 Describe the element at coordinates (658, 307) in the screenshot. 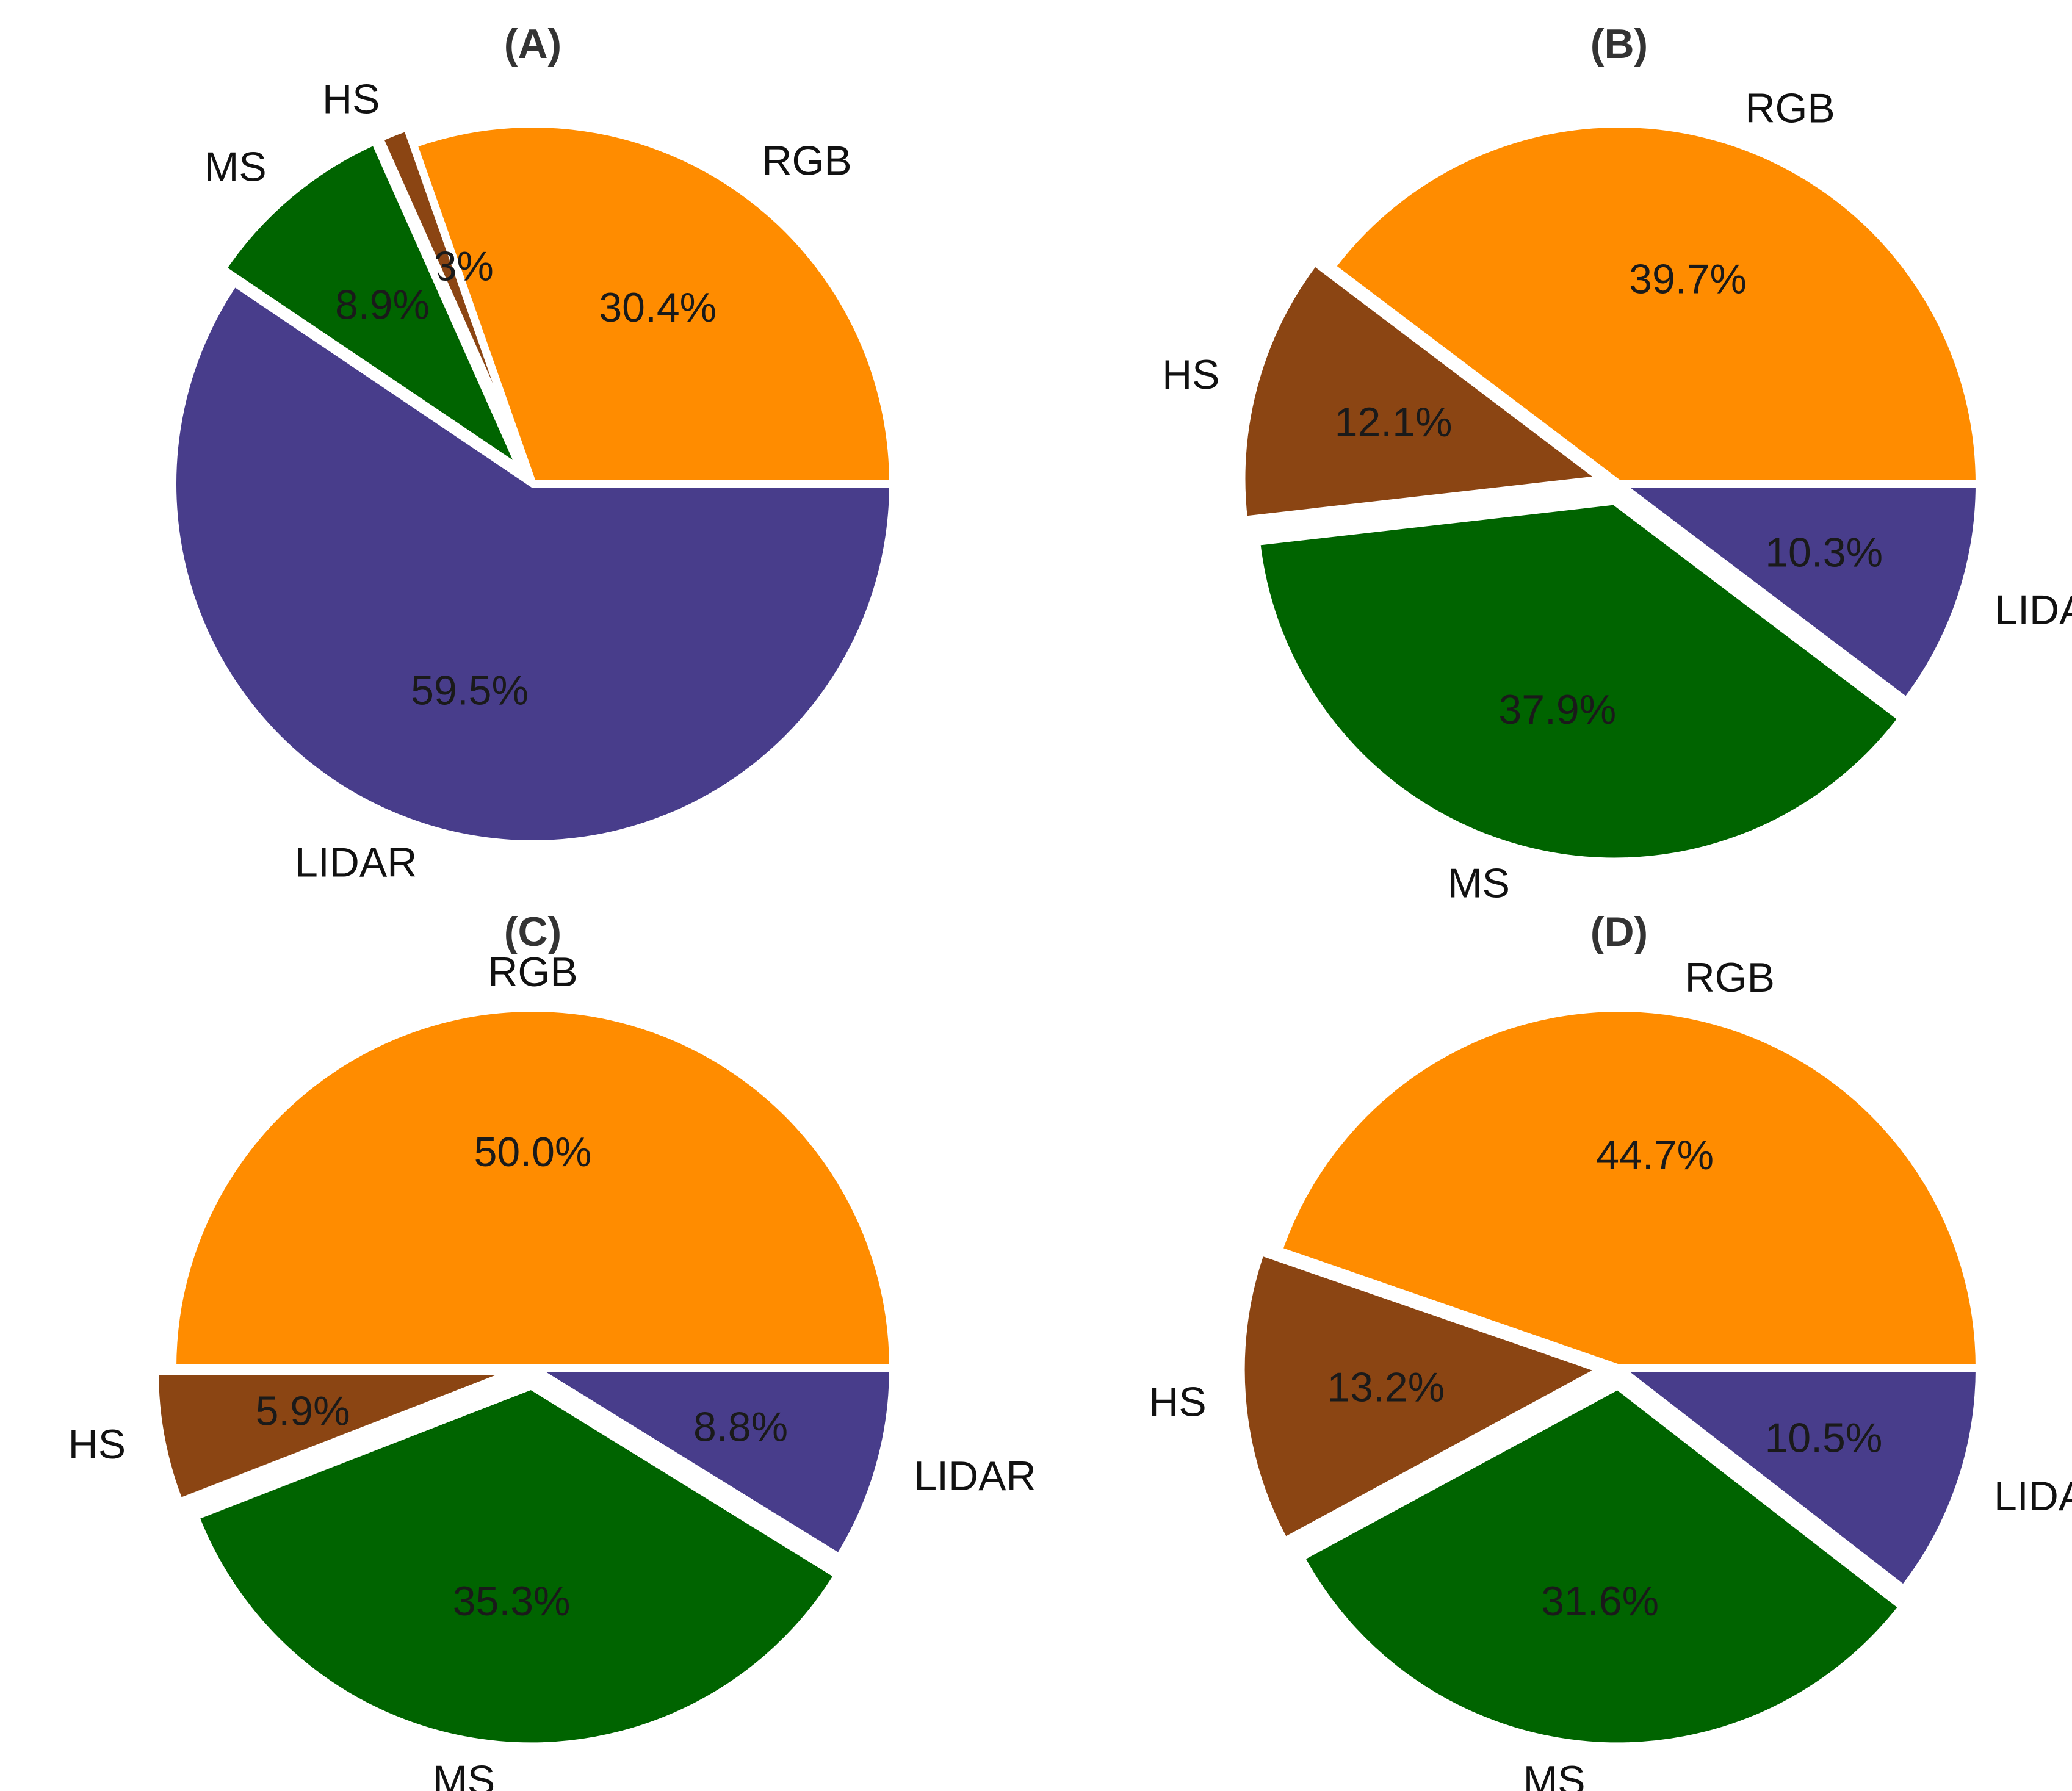

I see `pct-label-rgb: 30.4%` at that location.